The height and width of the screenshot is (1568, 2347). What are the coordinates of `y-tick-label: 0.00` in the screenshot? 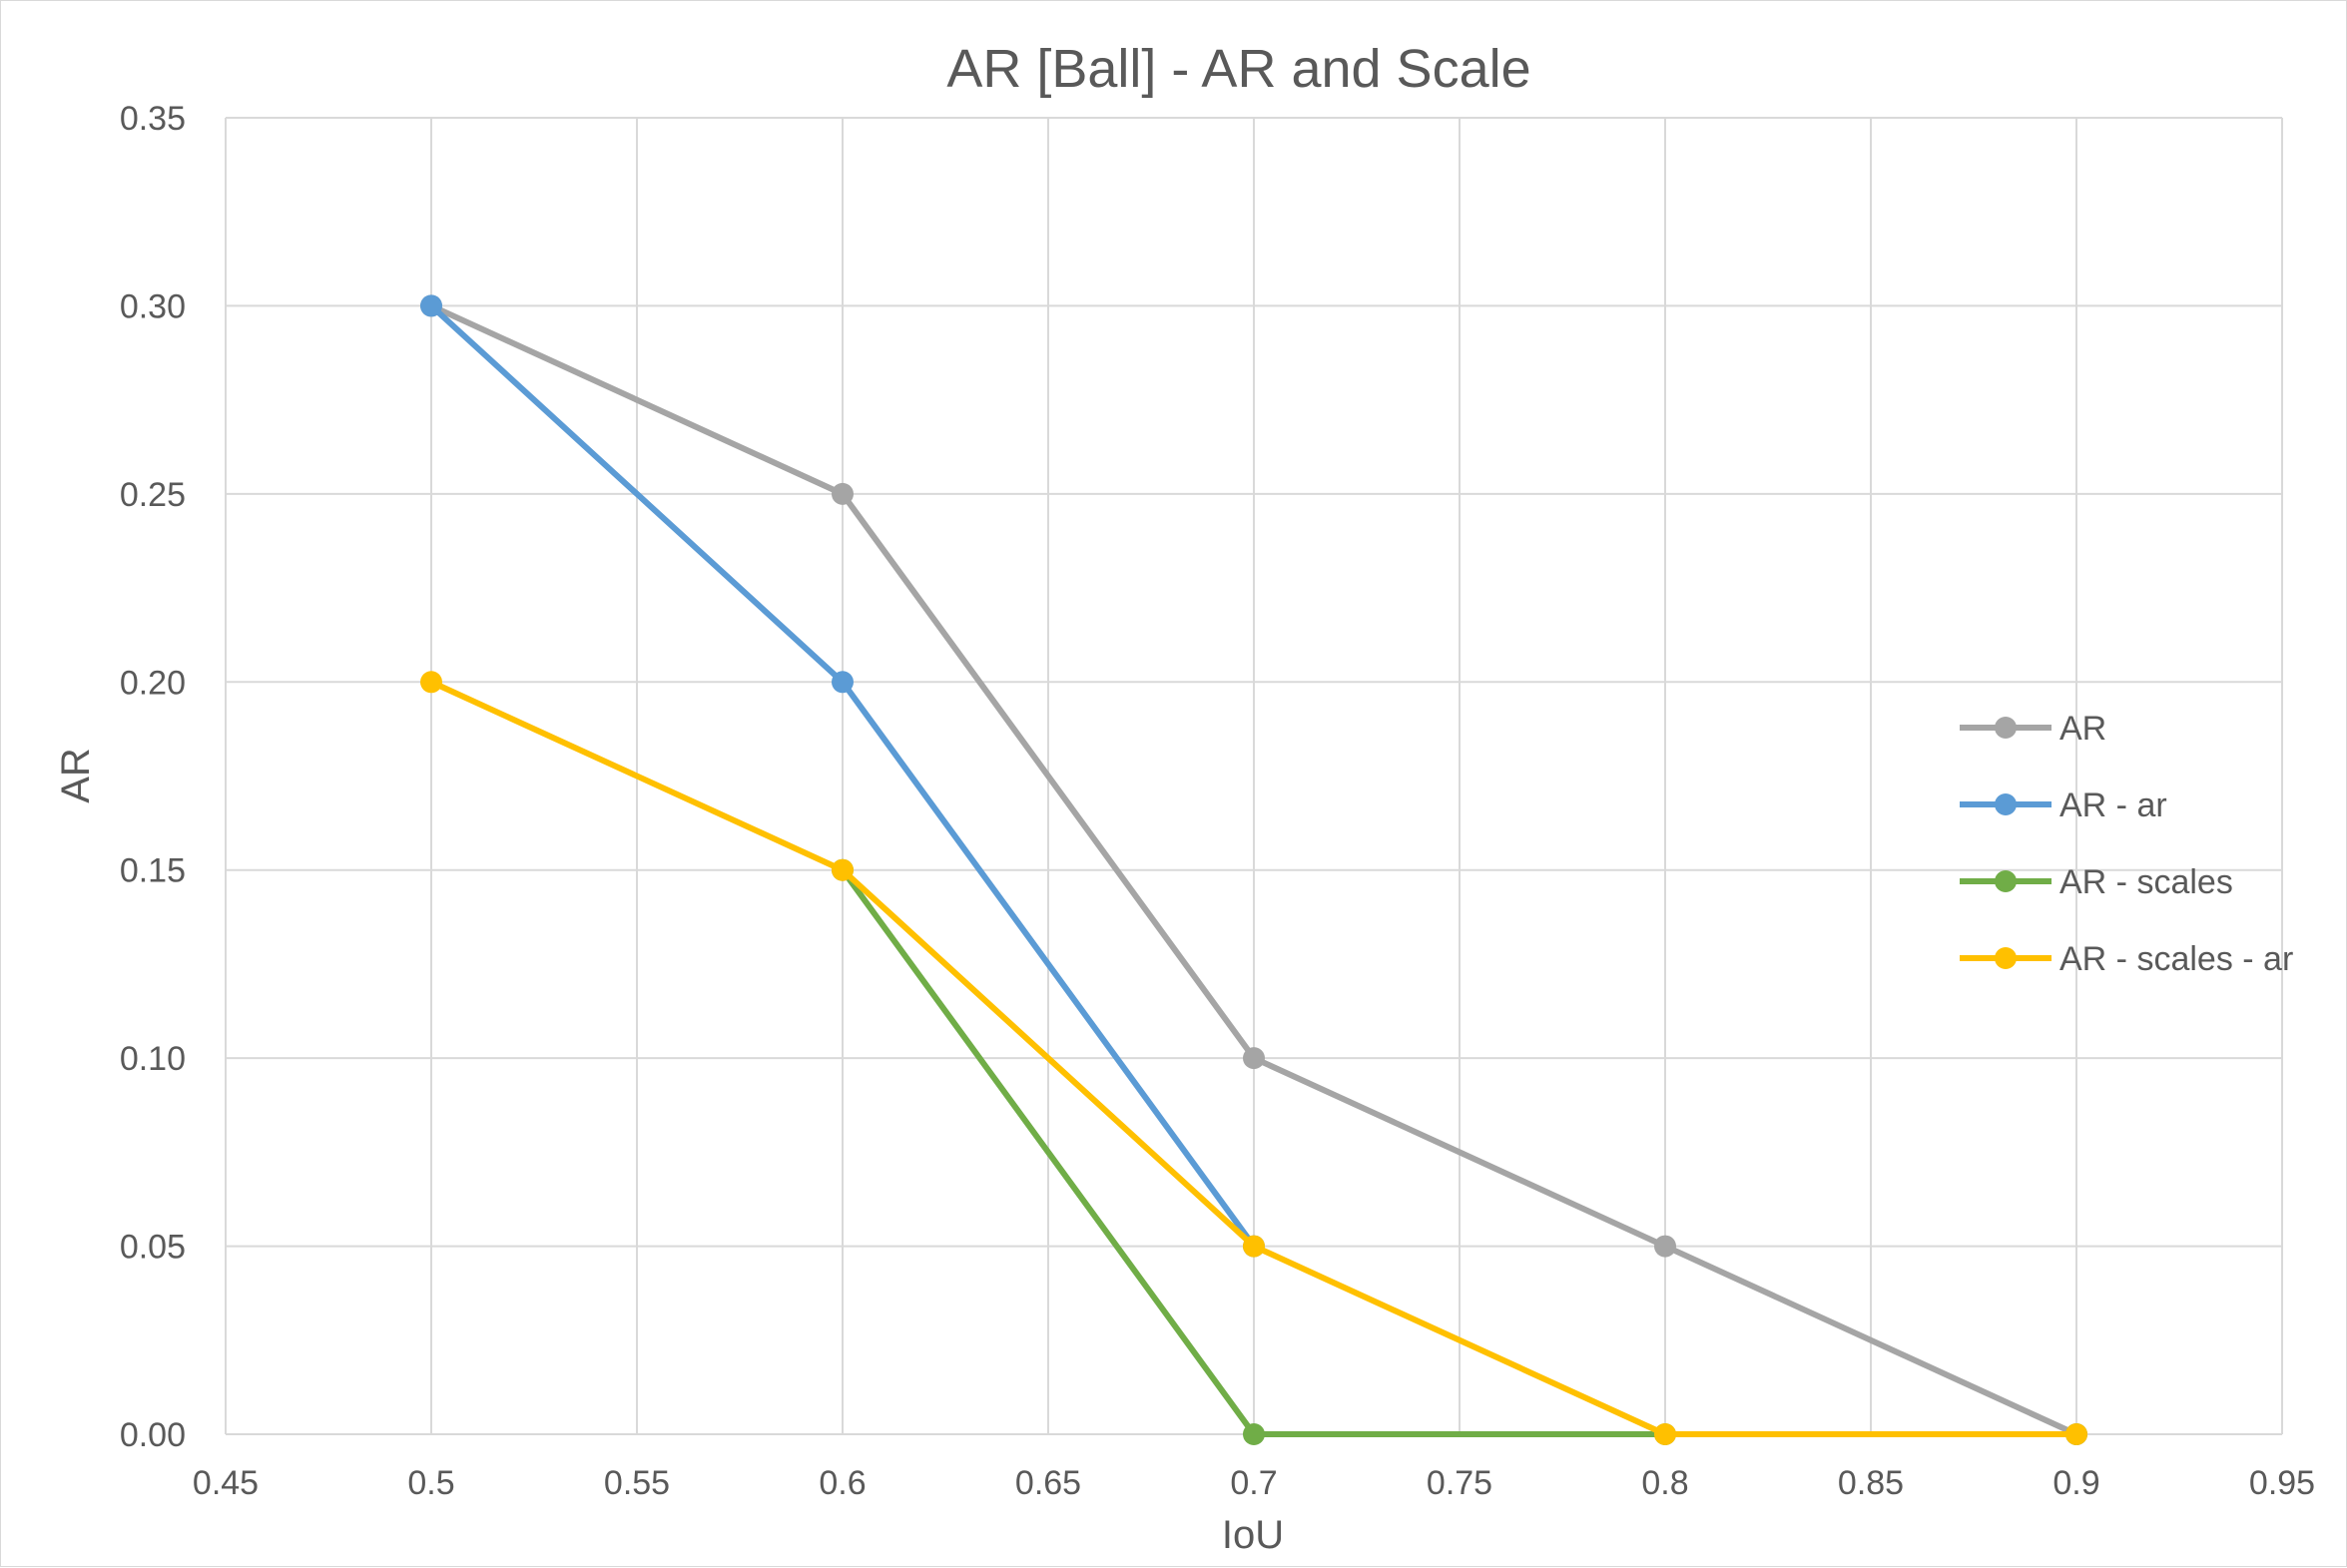 It's located at (153, 1435).